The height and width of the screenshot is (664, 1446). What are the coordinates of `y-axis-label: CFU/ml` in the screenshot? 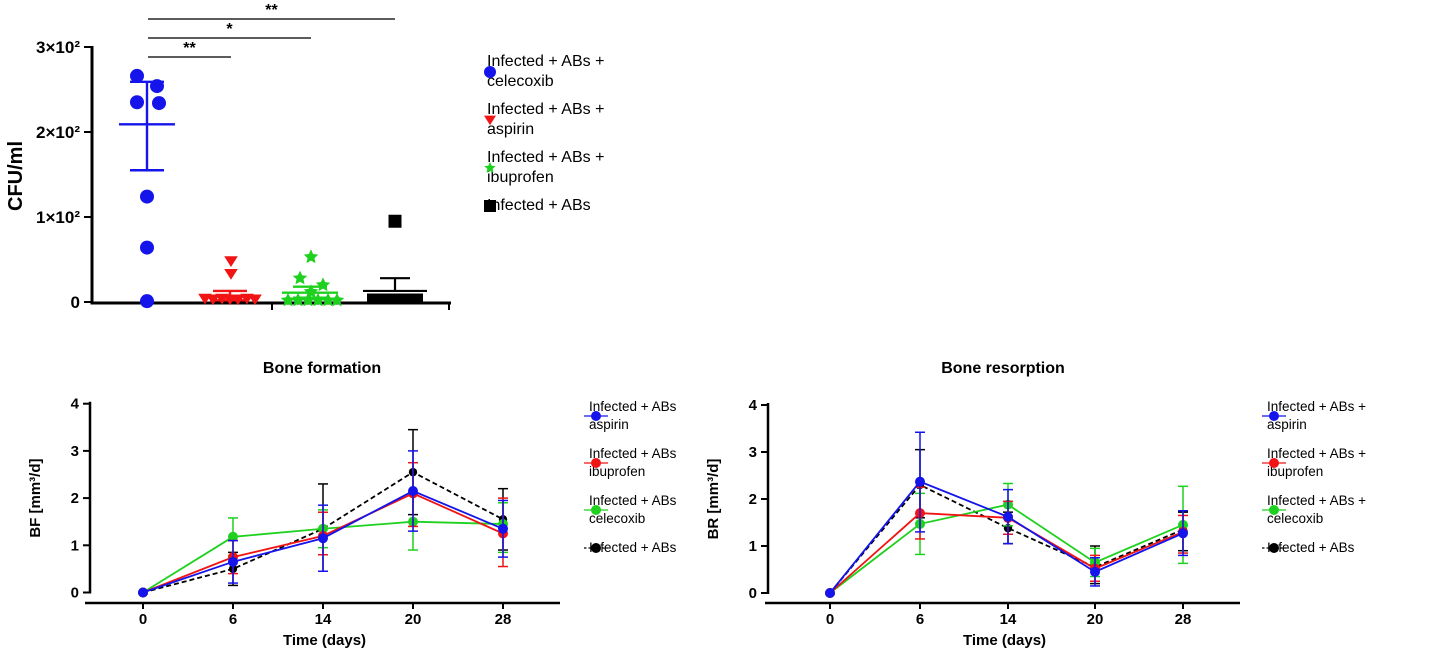 It's located at (16, 176).